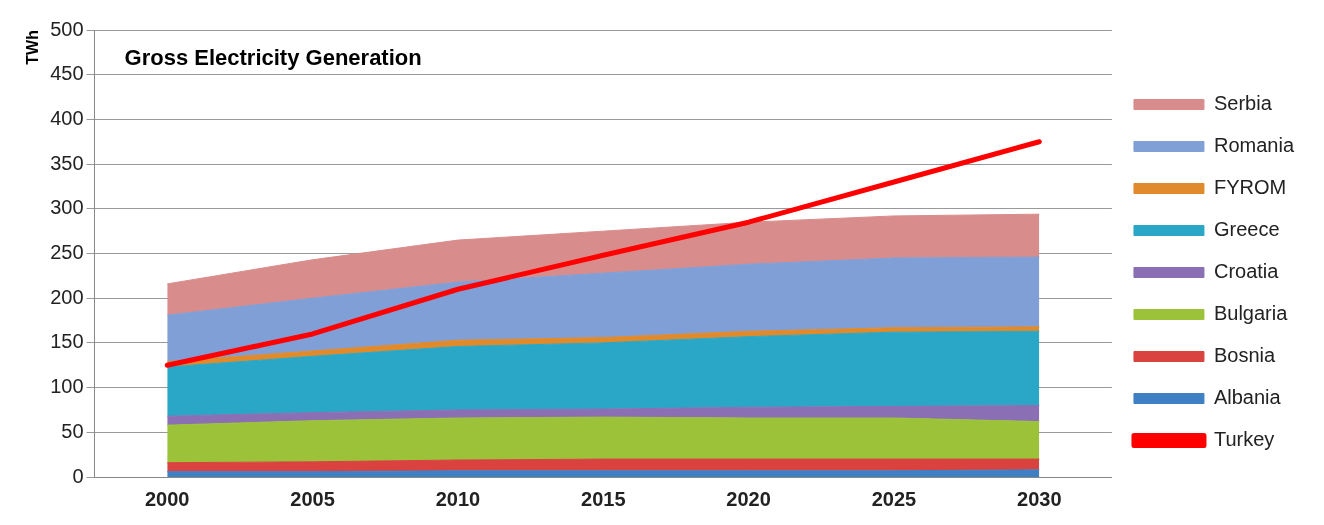 The height and width of the screenshot is (525, 1324). What do you see at coordinates (273, 58) in the screenshot?
I see `text: Gross Electricity Generation` at bounding box center [273, 58].